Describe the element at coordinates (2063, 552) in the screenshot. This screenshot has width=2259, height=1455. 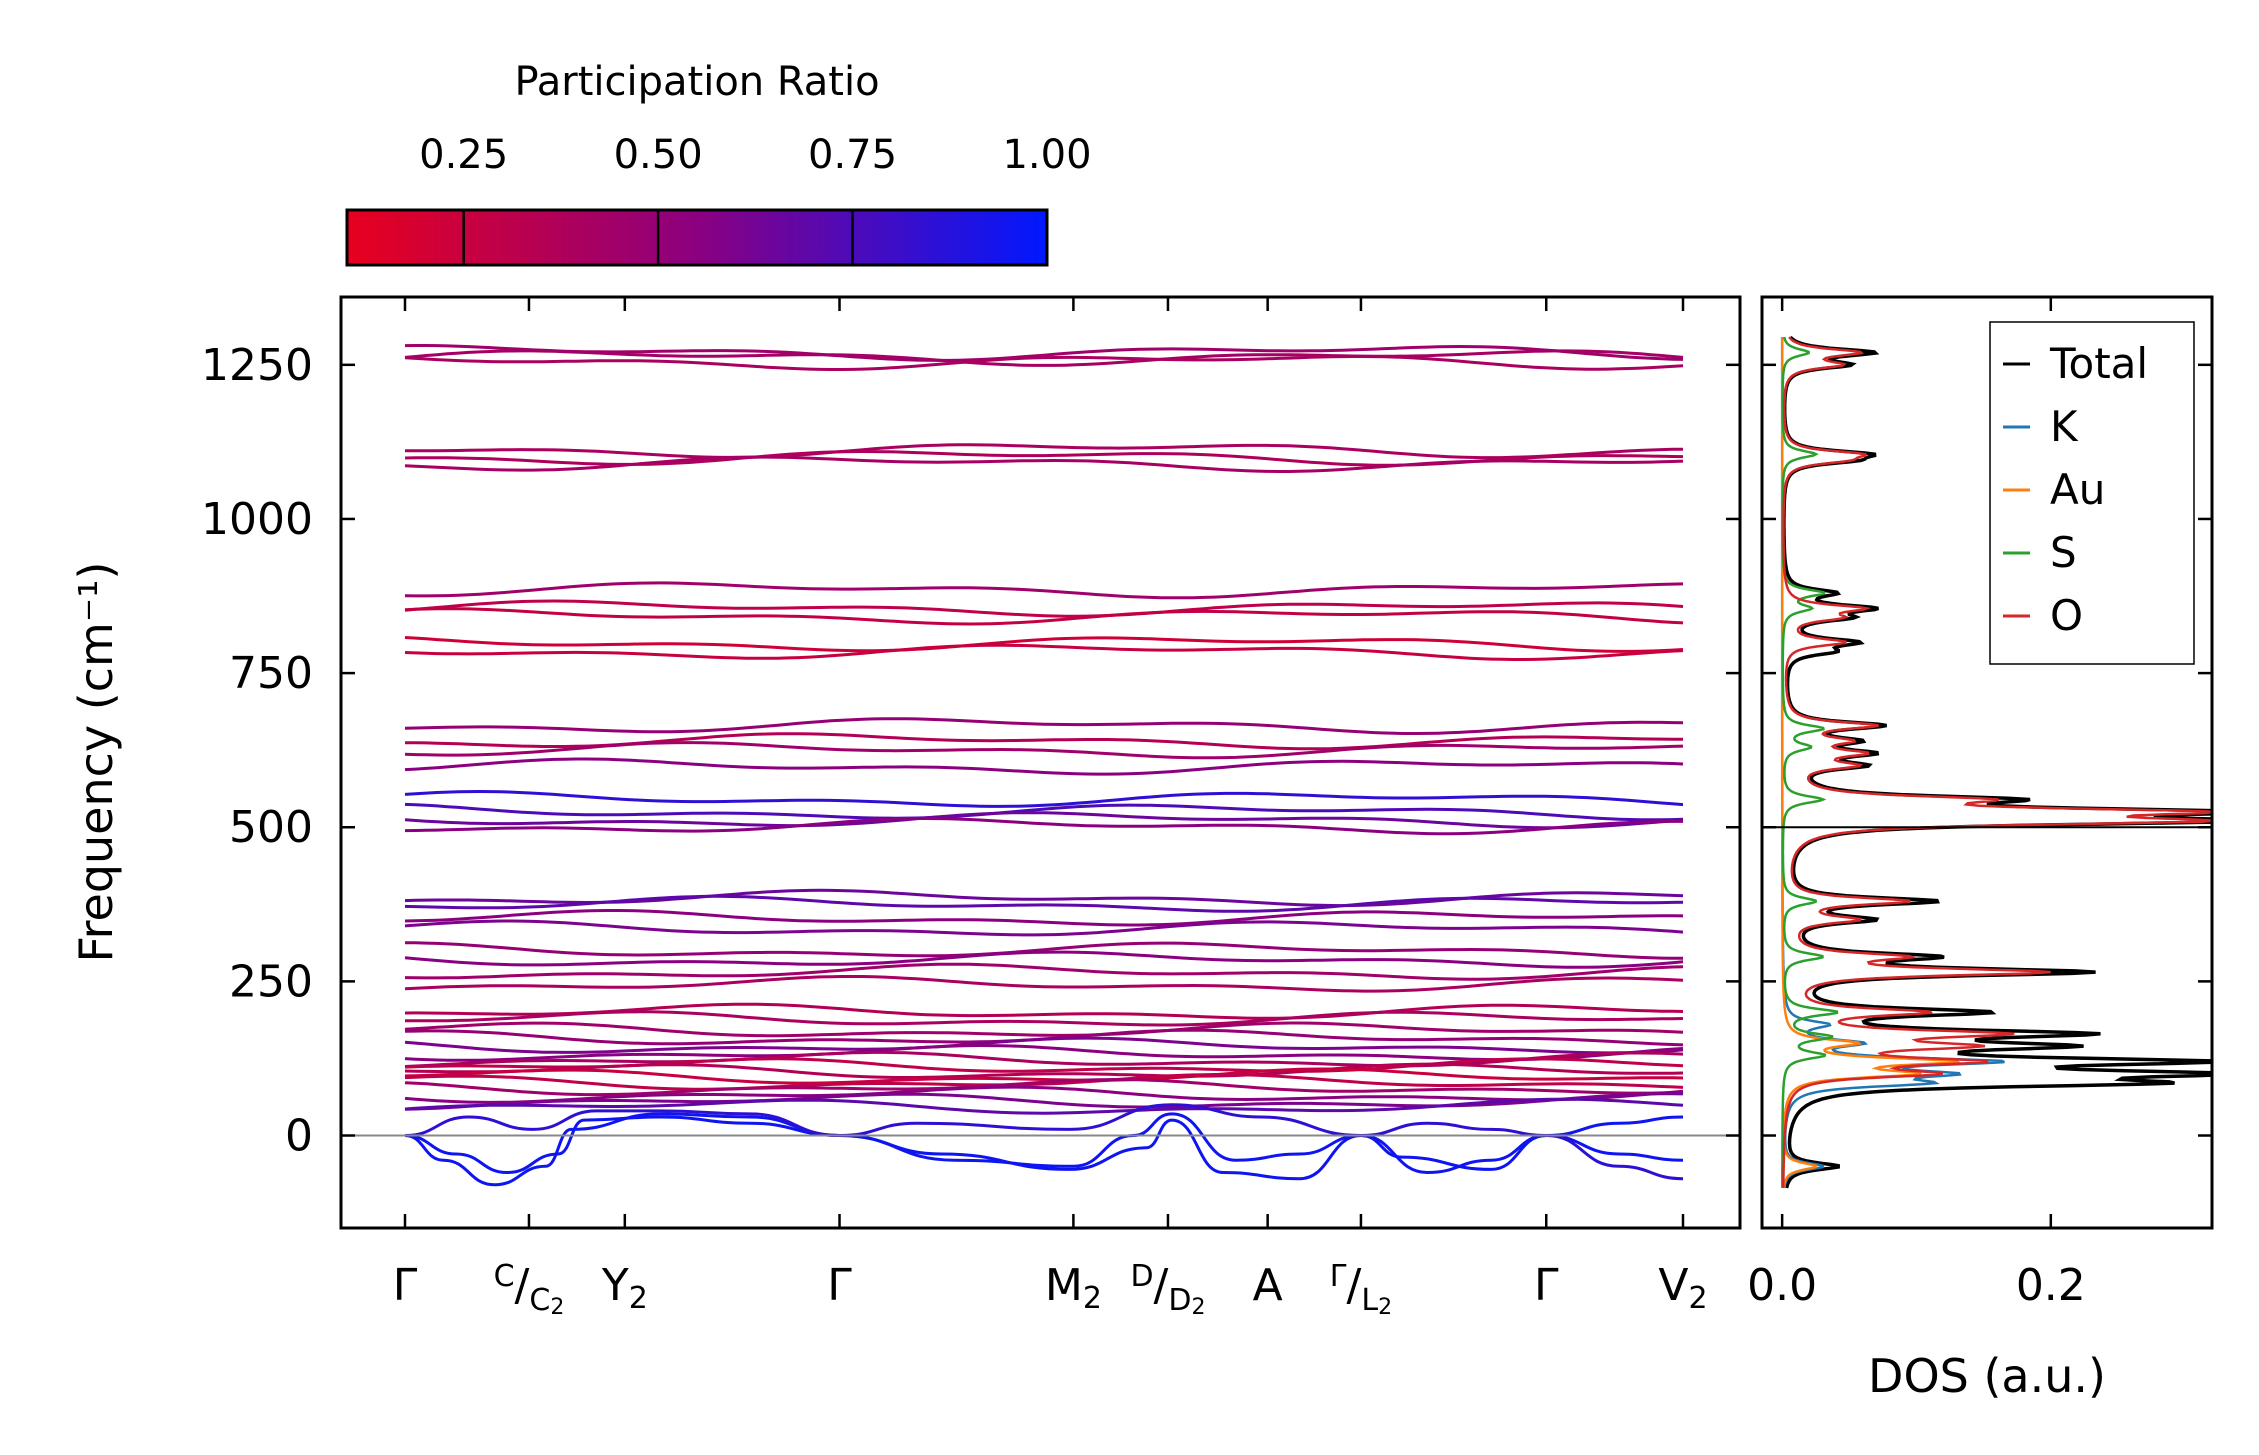
I see `legend-label: S` at that location.